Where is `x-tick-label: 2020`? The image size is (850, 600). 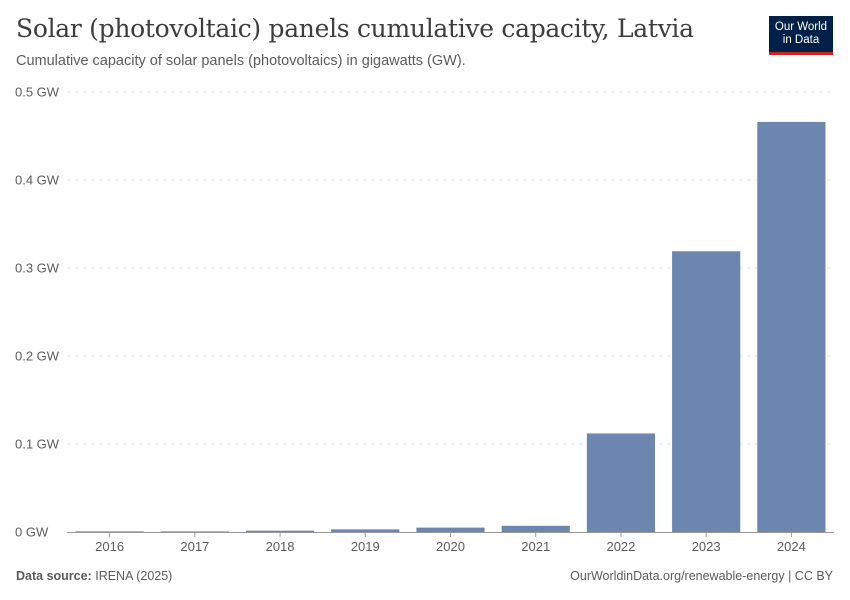
x-tick-label: 2020 is located at coordinates (450, 546).